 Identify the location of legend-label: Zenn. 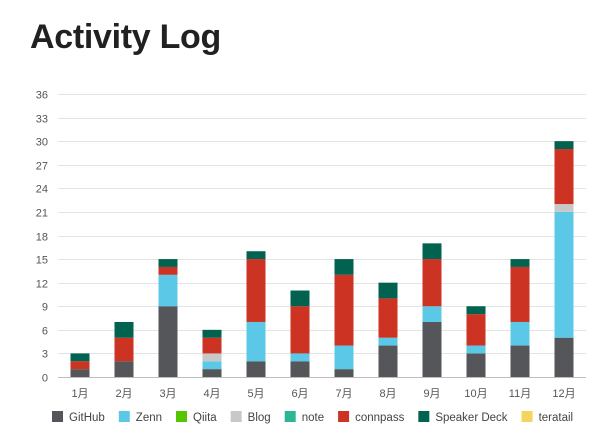
(149, 418).